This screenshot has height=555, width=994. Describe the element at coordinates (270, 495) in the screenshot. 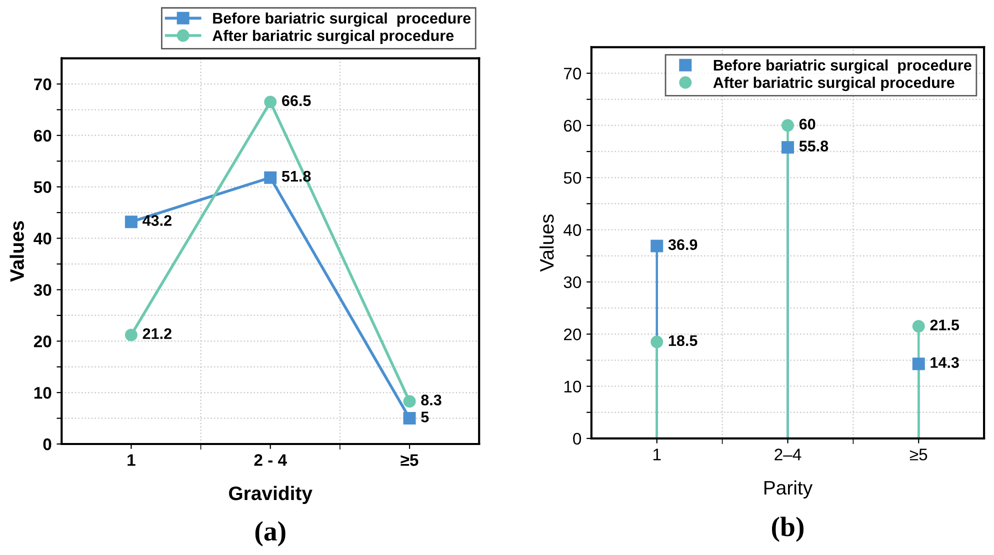

I see `x-axis-title: Gravidity` at that location.